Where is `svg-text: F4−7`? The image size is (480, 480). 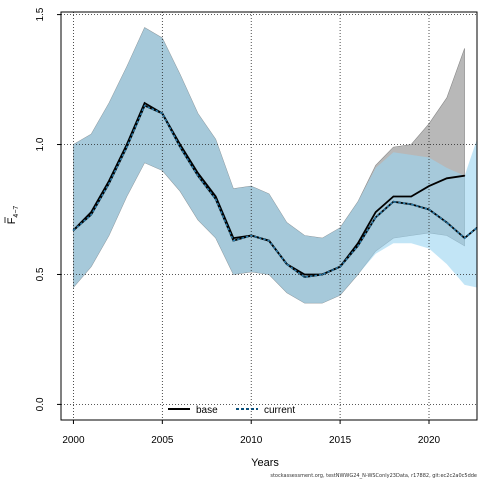
svg-text: F4−7 is located at coordinates (13, 215).